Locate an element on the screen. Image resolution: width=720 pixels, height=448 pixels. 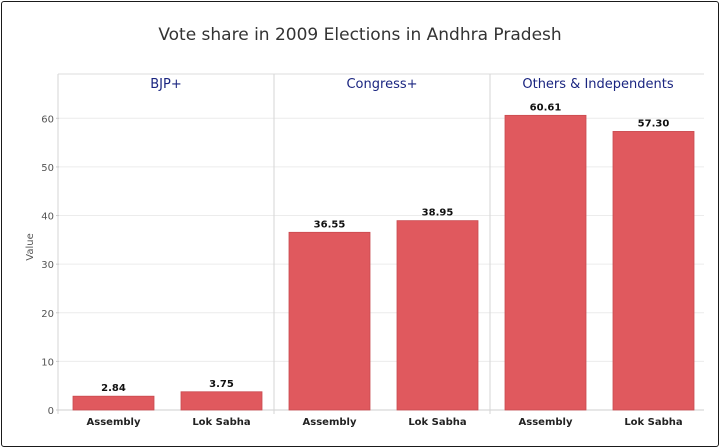
data-label: 57.30 is located at coordinates (654, 123).